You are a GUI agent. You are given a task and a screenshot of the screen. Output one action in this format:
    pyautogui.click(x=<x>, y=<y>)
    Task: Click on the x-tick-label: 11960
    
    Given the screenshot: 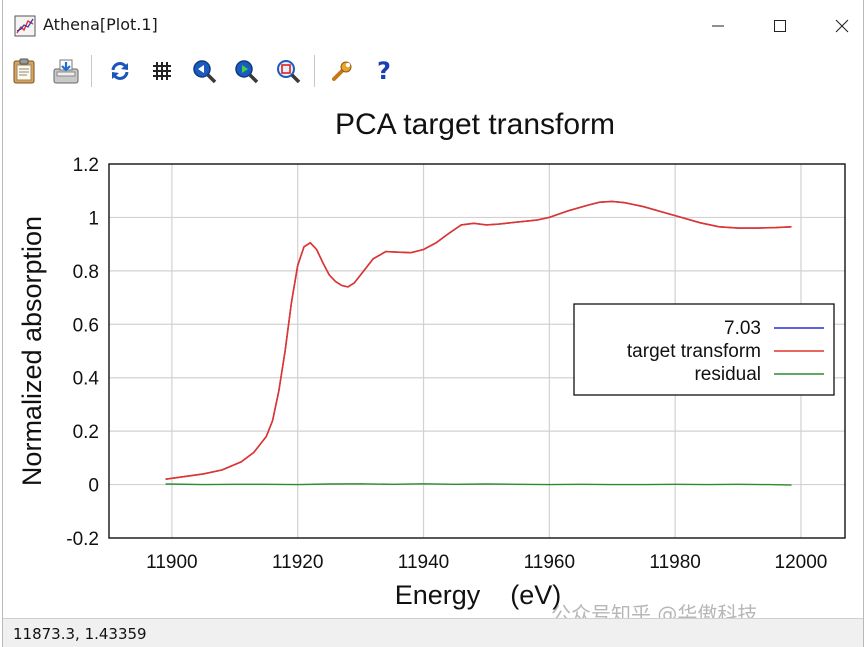 What is the action you would take?
    pyautogui.click(x=549, y=562)
    